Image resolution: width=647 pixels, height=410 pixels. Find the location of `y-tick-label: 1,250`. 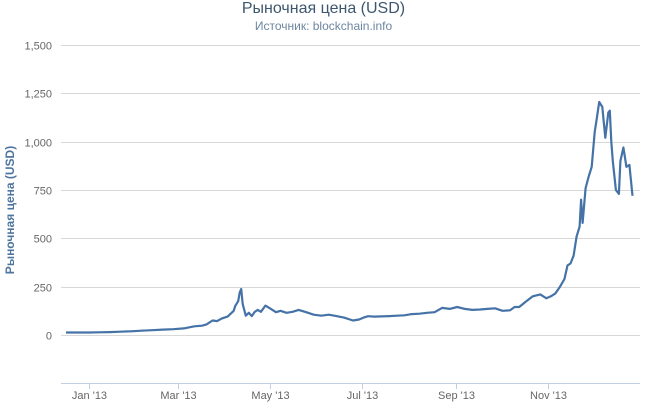

y-tick-label: 1,250 is located at coordinates (38, 95).